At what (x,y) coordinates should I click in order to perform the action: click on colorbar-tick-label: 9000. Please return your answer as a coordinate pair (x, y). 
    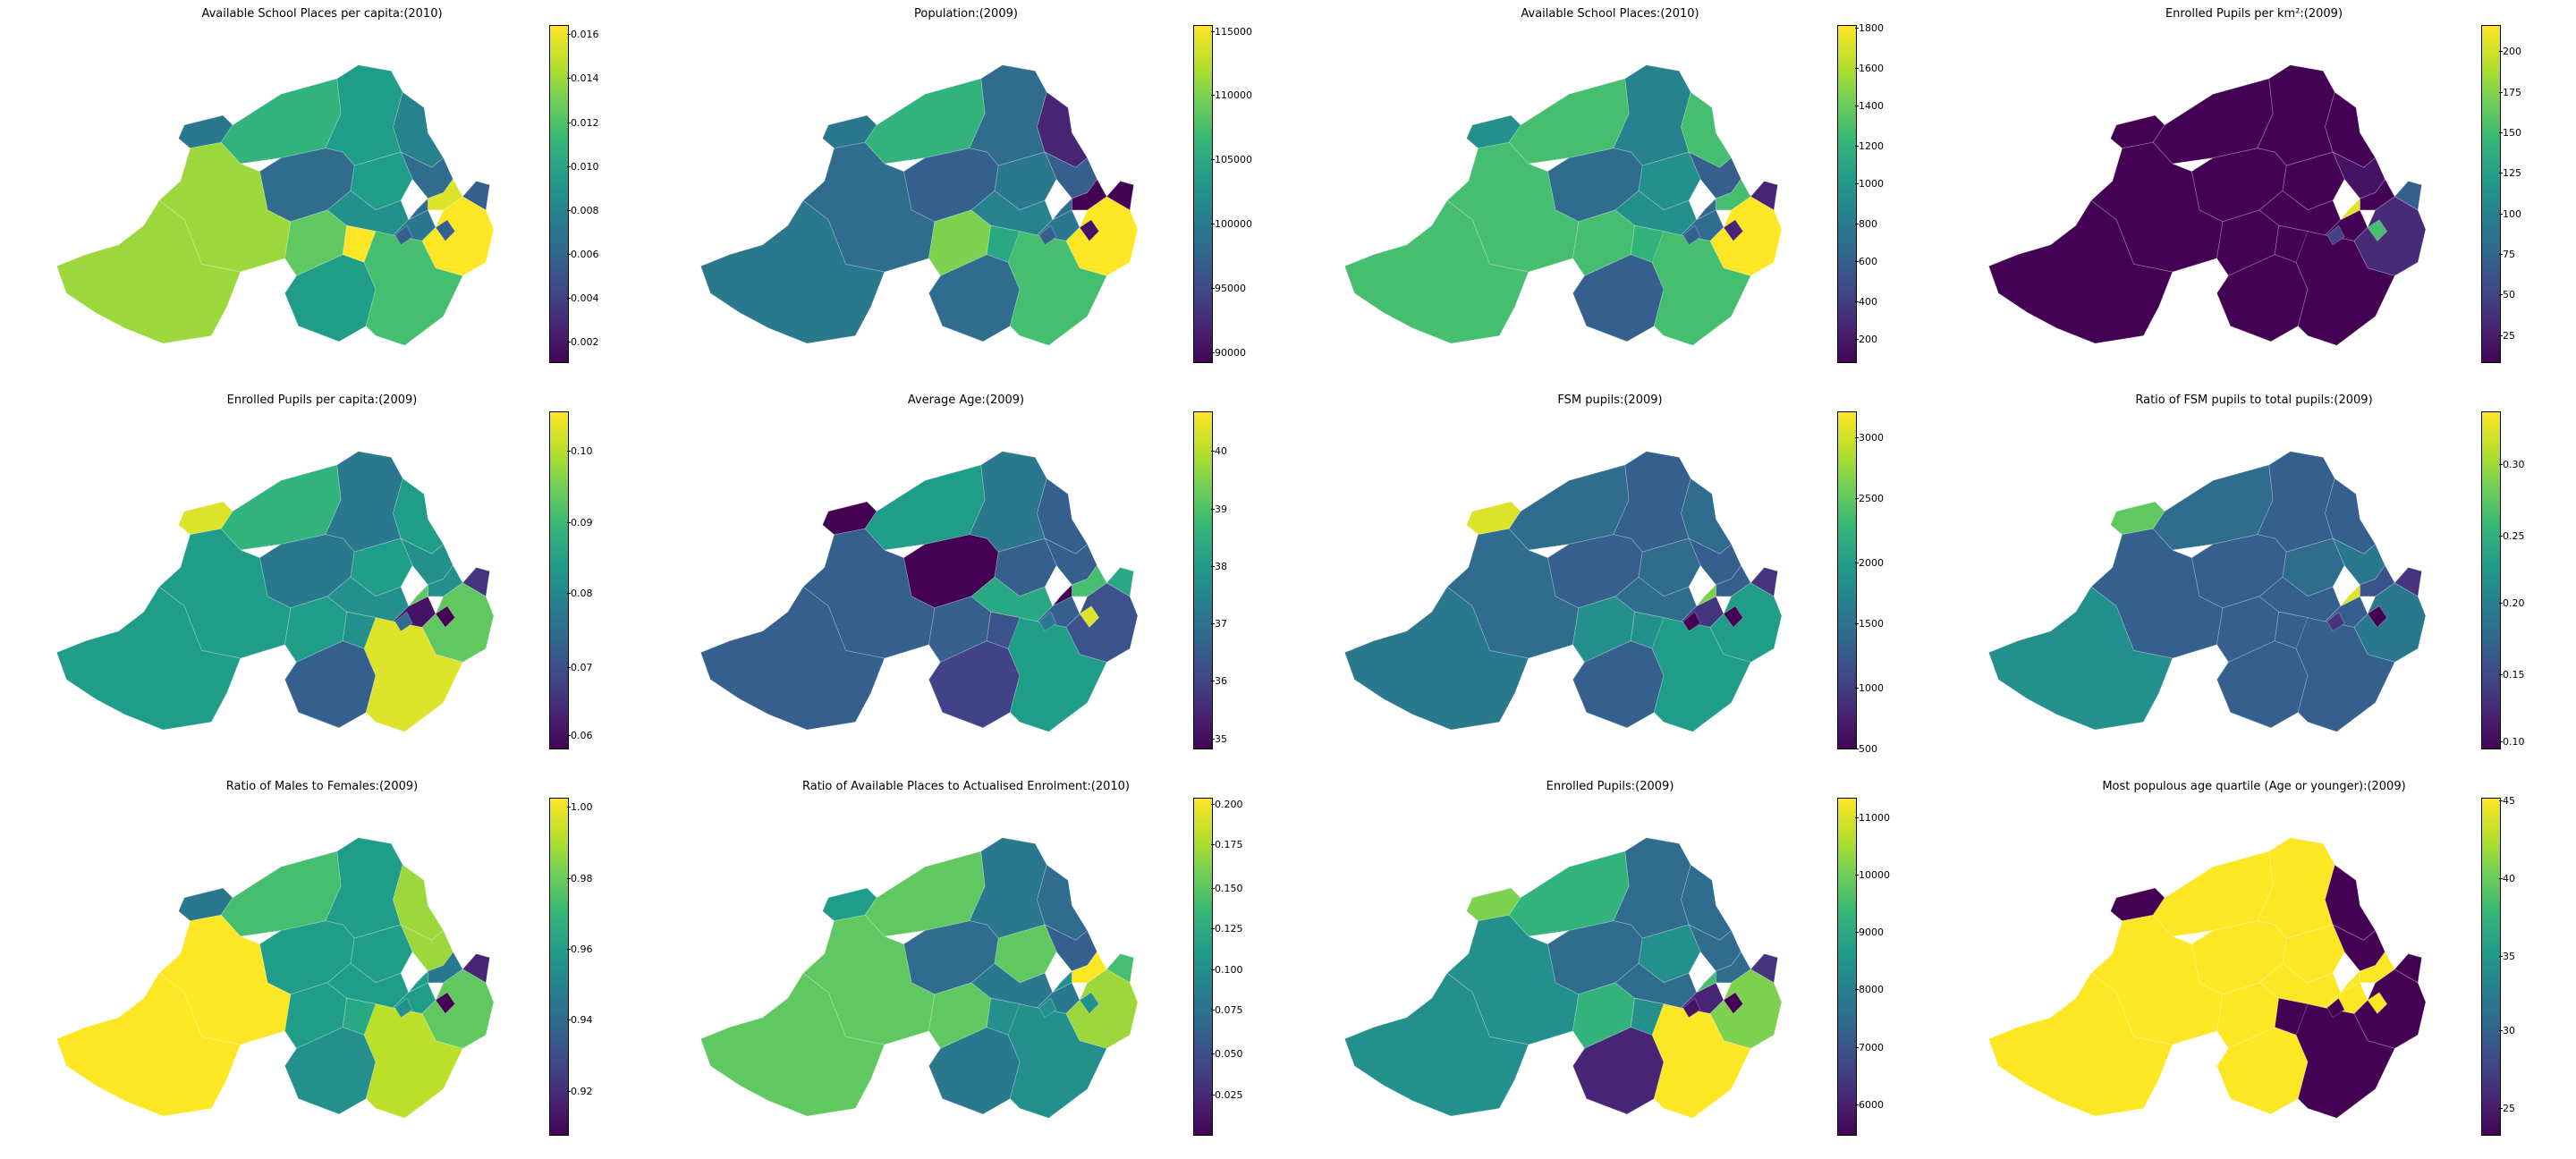
    Looking at the image, I should click on (1869, 933).